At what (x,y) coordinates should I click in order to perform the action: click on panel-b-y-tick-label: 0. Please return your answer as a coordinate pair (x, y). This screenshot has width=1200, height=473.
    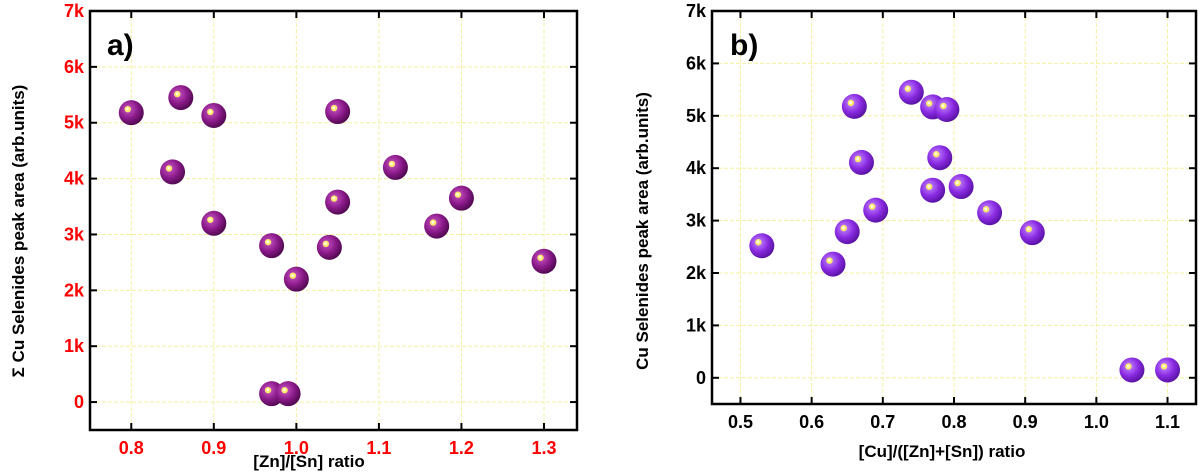
    Looking at the image, I should click on (701, 378).